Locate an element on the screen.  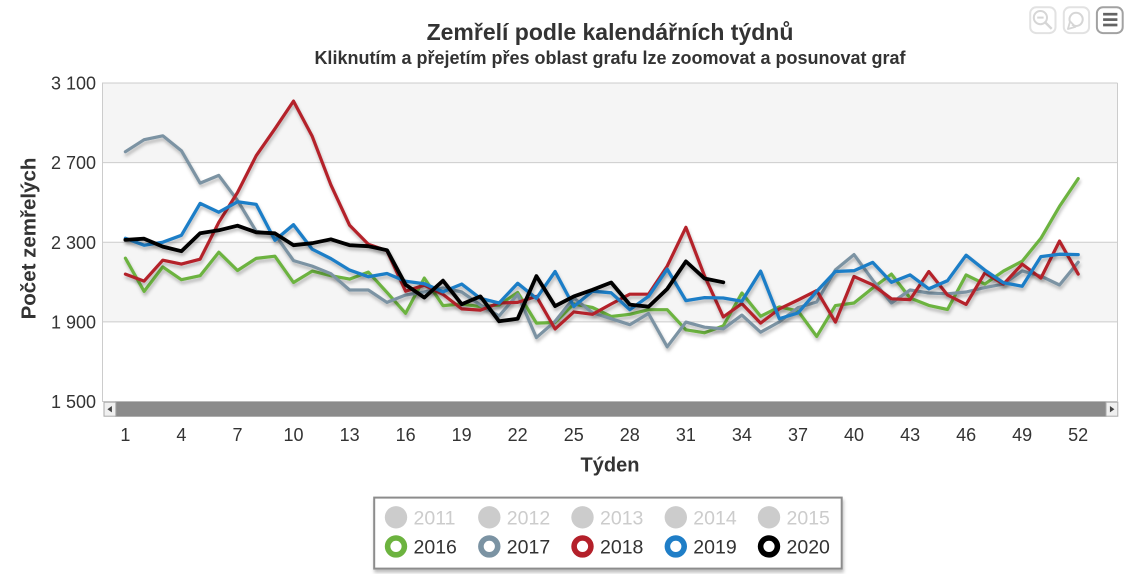
svg-text: 2019 is located at coordinates (714, 547).